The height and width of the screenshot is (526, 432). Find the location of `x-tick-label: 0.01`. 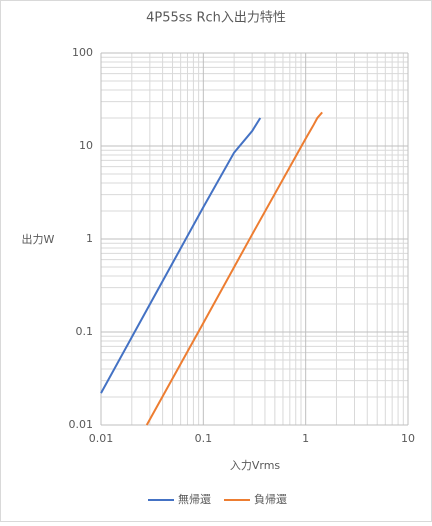

x-tick-label: 0.01 is located at coordinates (101, 438).